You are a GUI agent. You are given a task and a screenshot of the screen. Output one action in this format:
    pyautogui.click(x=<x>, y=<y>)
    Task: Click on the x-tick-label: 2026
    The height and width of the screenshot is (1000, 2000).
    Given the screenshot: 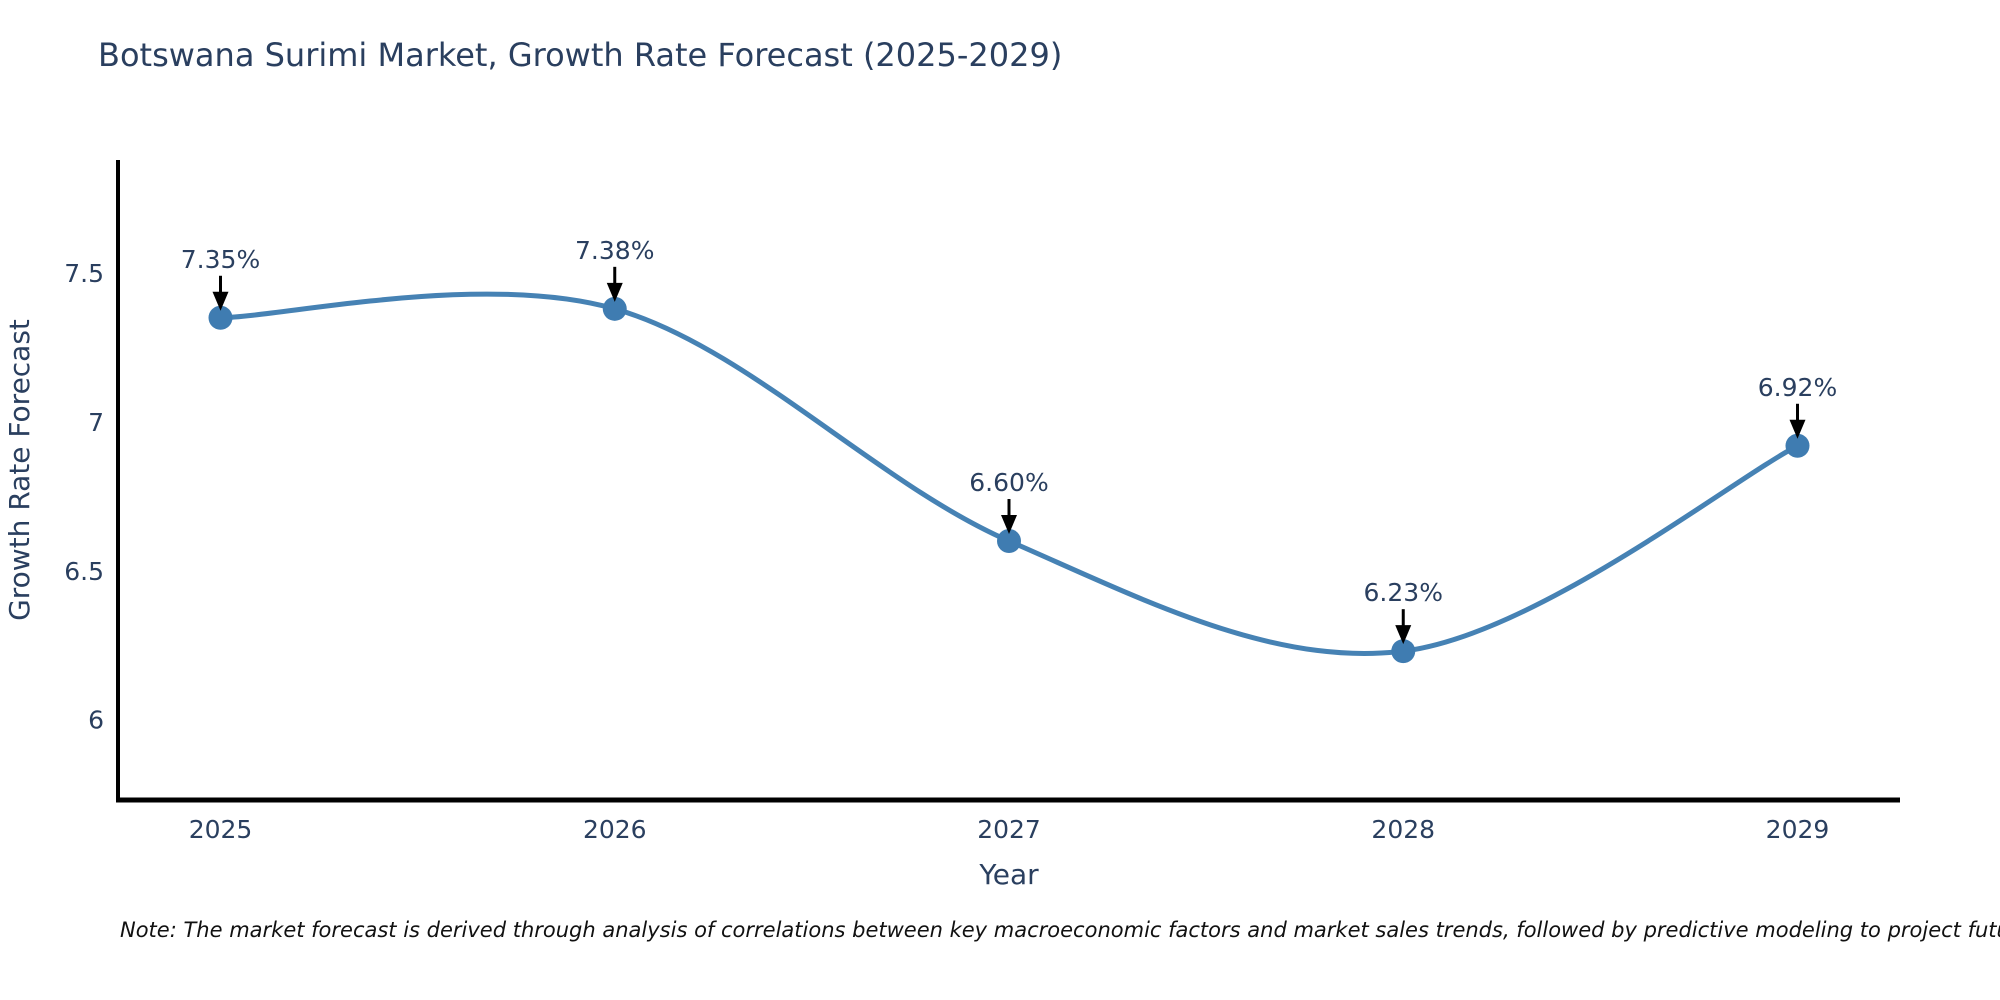 What is the action you would take?
    pyautogui.click(x=615, y=829)
    